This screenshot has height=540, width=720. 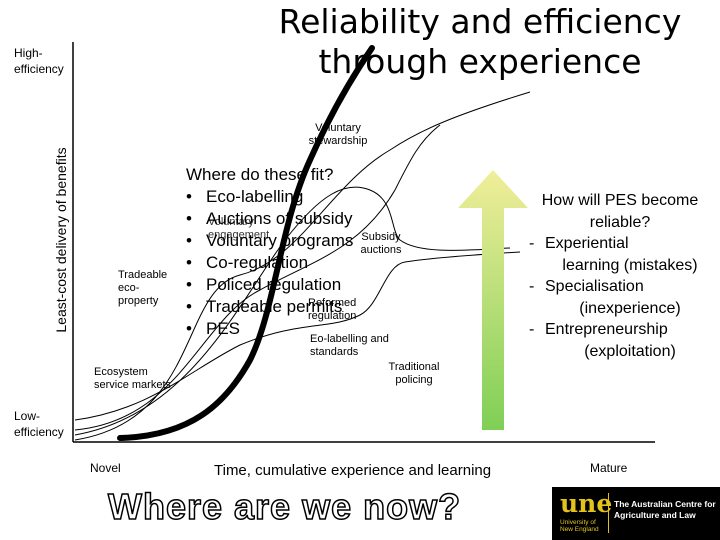 What do you see at coordinates (353, 470) in the screenshot?
I see `x-axis-label: Time, cumulative experience and learning` at bounding box center [353, 470].